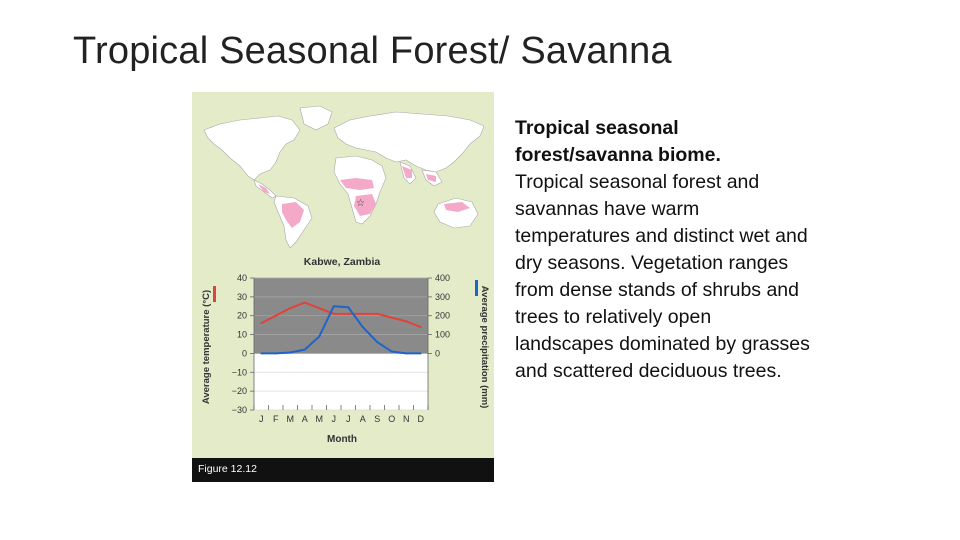  Describe the element at coordinates (244, 353) in the screenshot. I see `y-left-tick-label: 0` at that location.